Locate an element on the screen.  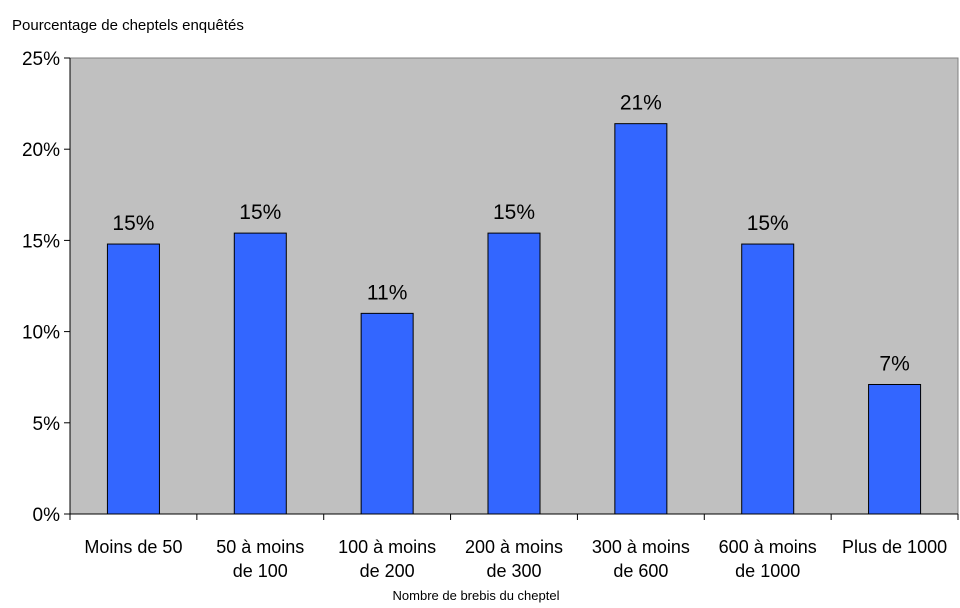
x-tick-label: 300 à moins is located at coordinates (641, 547).